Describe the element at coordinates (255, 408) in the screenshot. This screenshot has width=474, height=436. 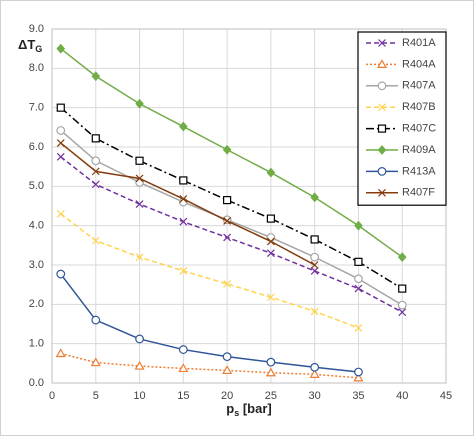
I see `x-label-rest: [bar]` at that location.